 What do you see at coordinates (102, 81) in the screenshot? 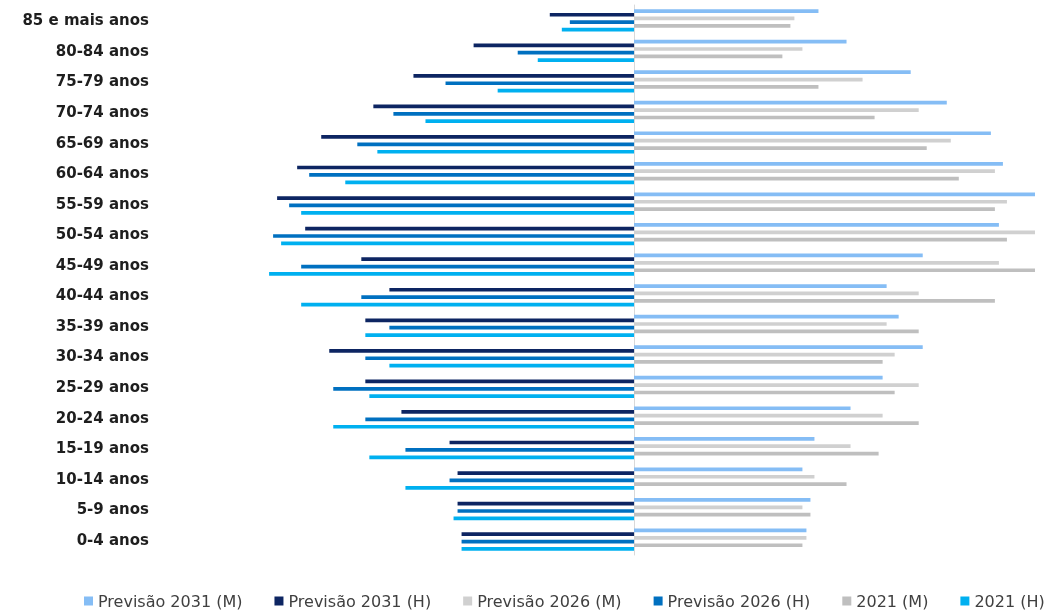
I see `y-tick-label: 75-79 anos` at bounding box center [102, 81].